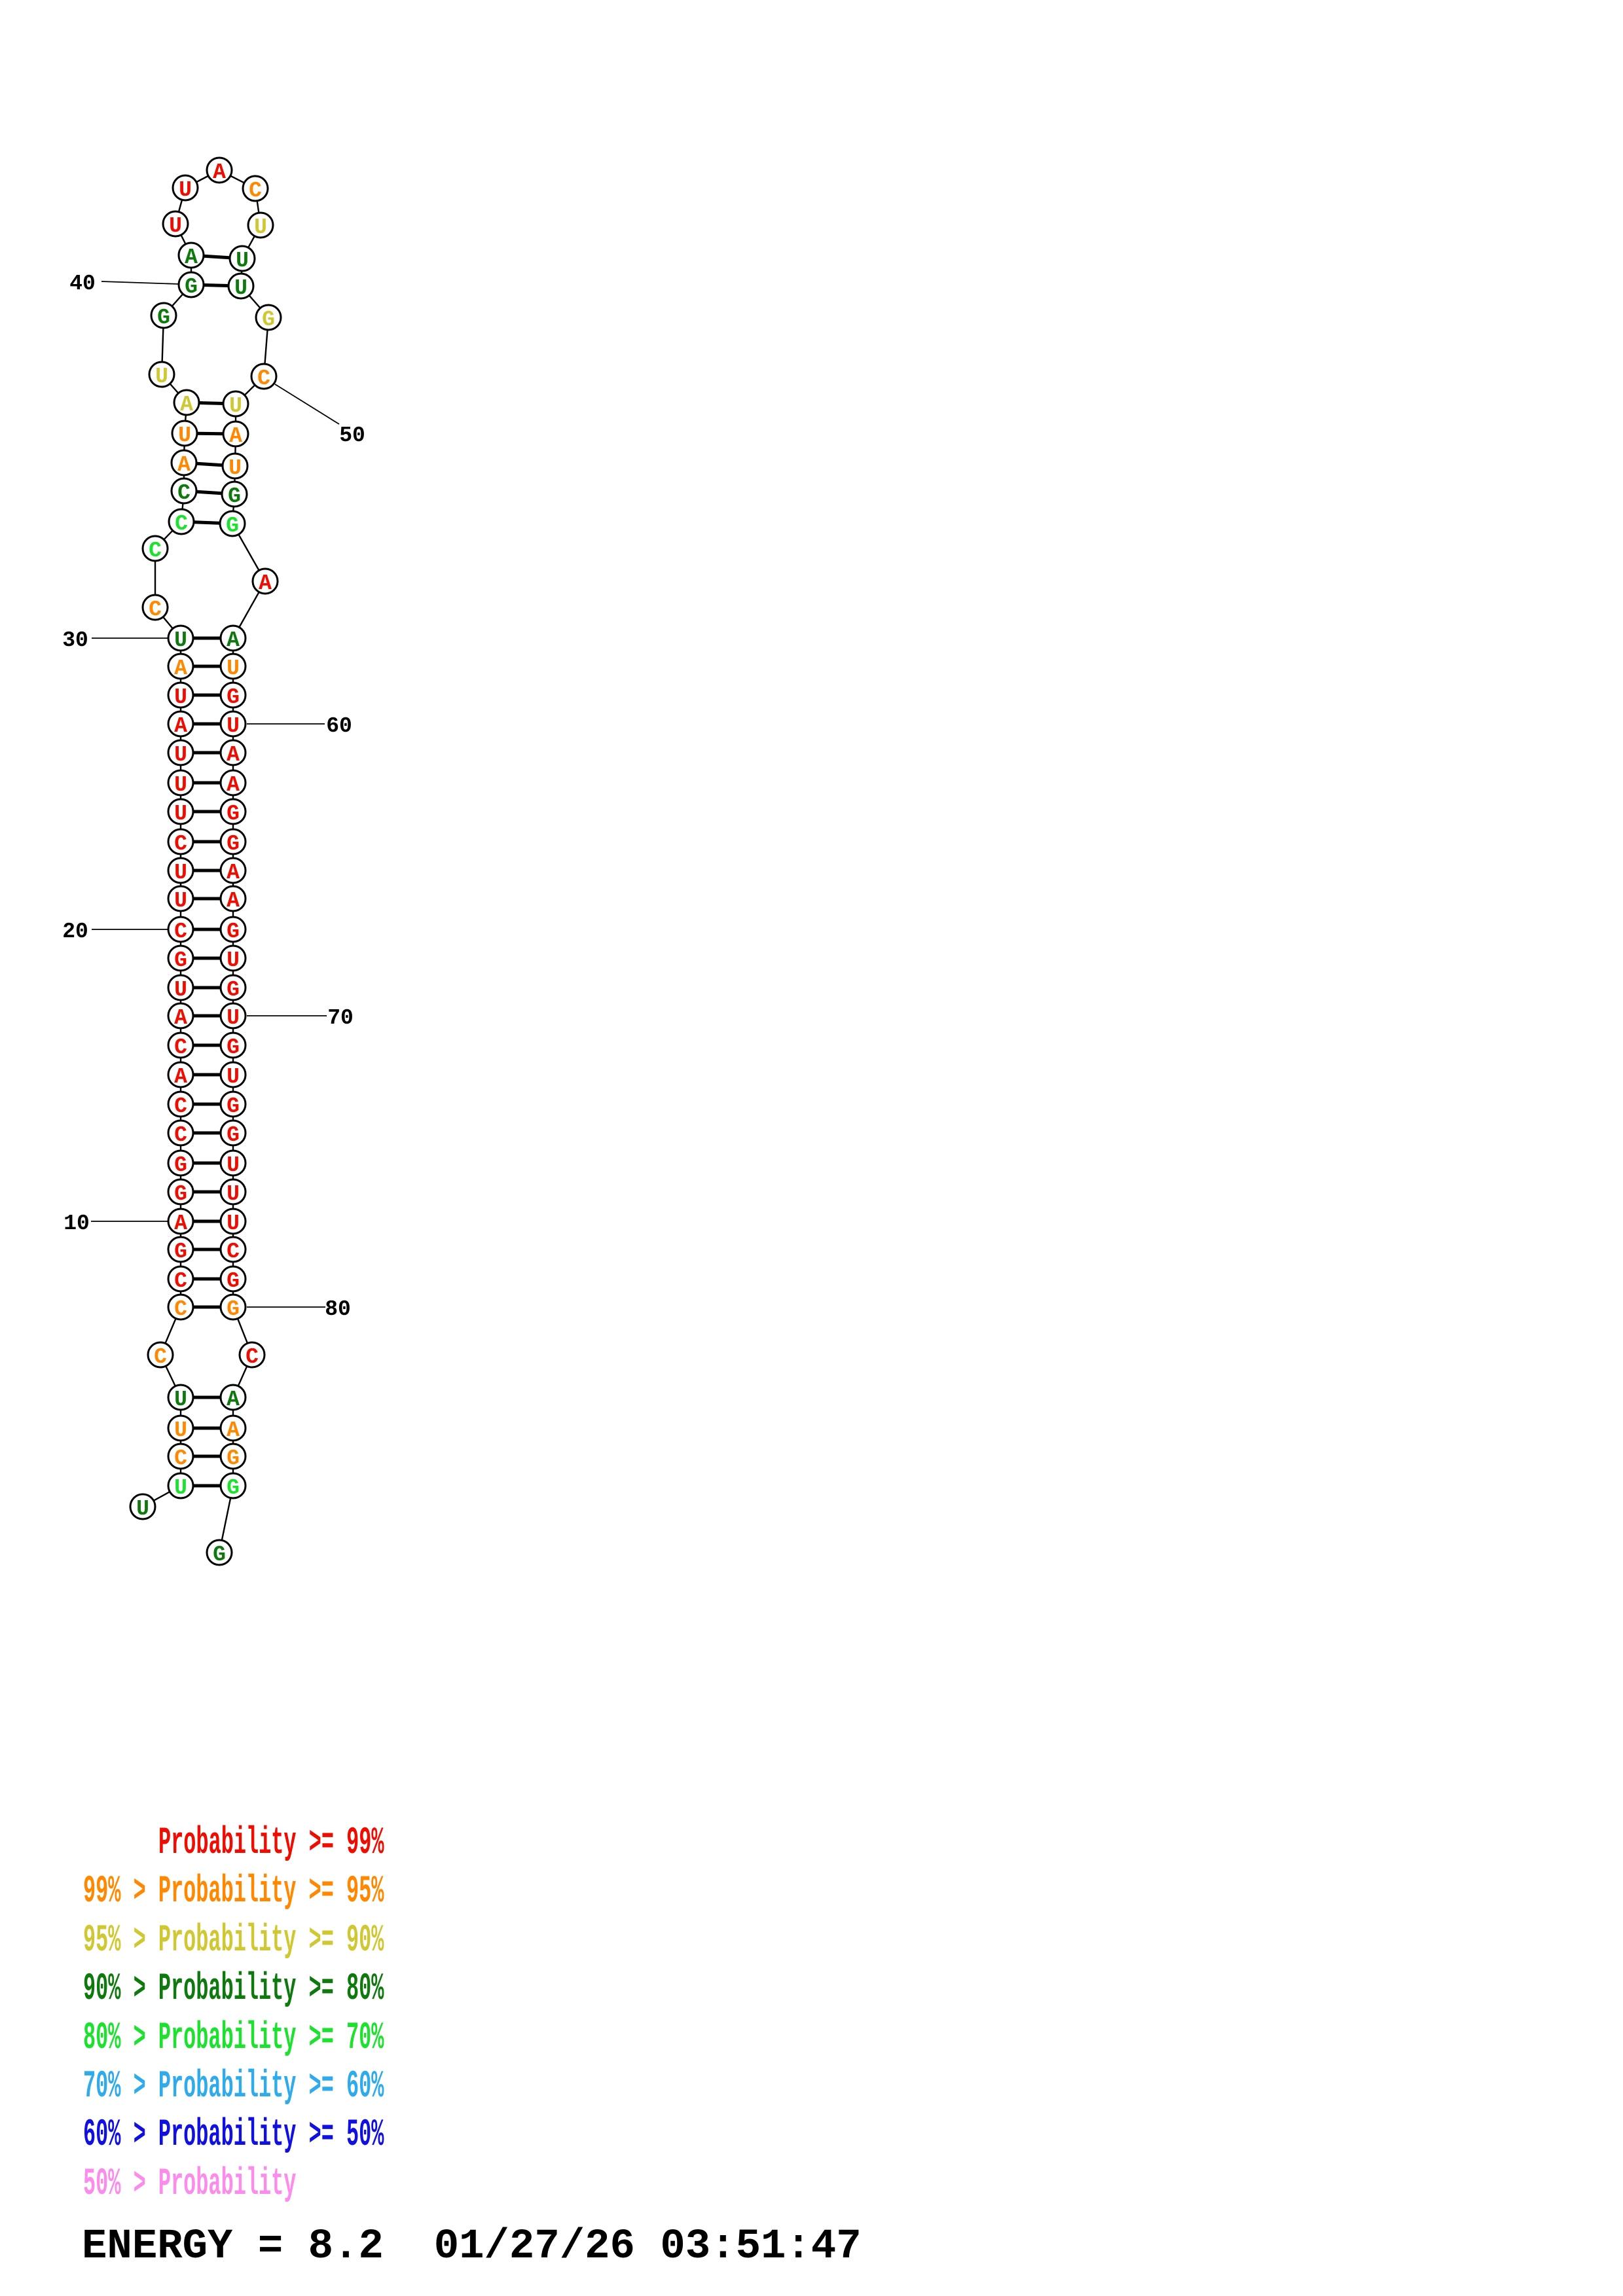  What do you see at coordinates (340, 1018) in the screenshot?
I see `position-label: 70` at bounding box center [340, 1018].